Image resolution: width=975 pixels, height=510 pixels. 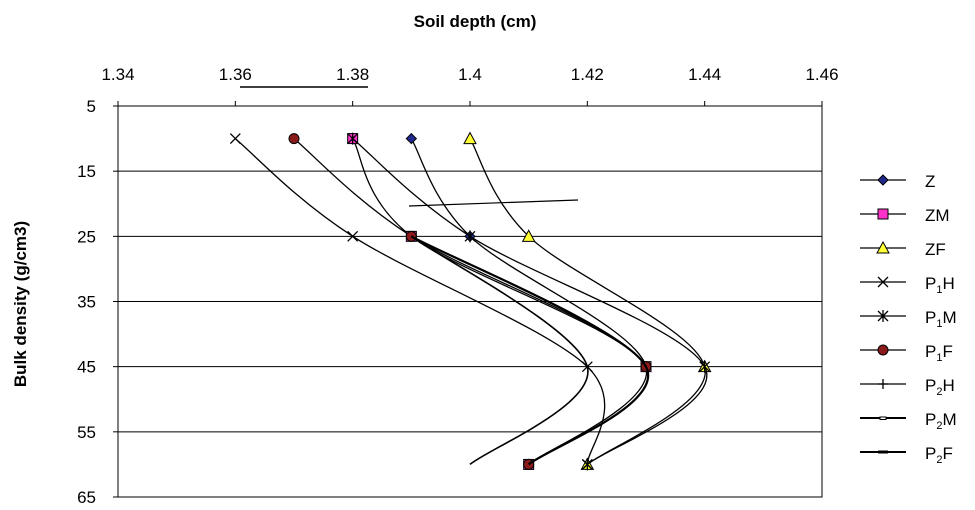 I want to click on legend-item-z: Z, so click(x=897, y=181).